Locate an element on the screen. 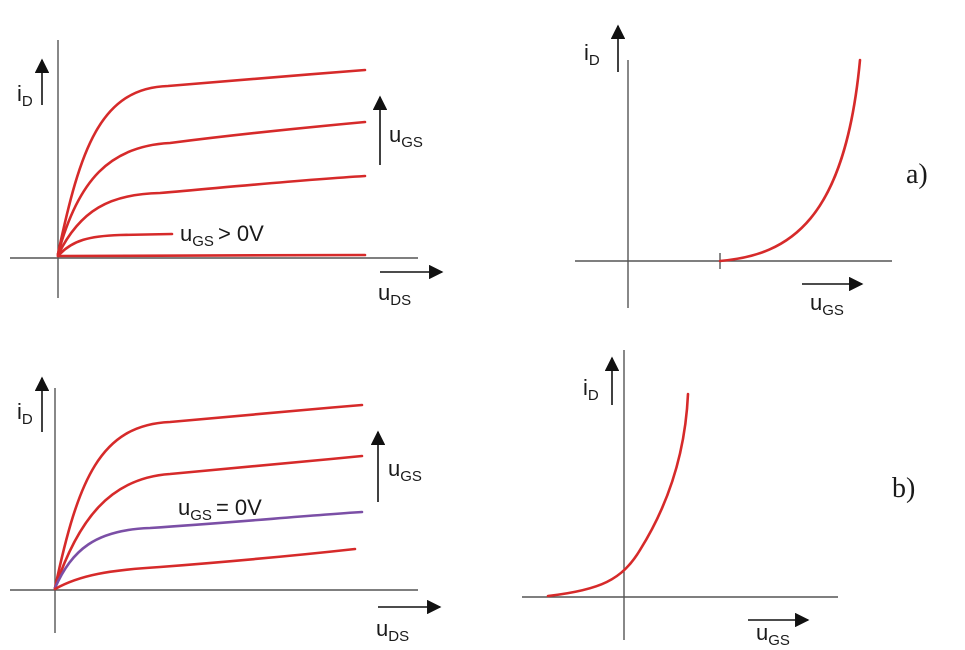  panel-a-transfer-curve is located at coordinates (790, 160).